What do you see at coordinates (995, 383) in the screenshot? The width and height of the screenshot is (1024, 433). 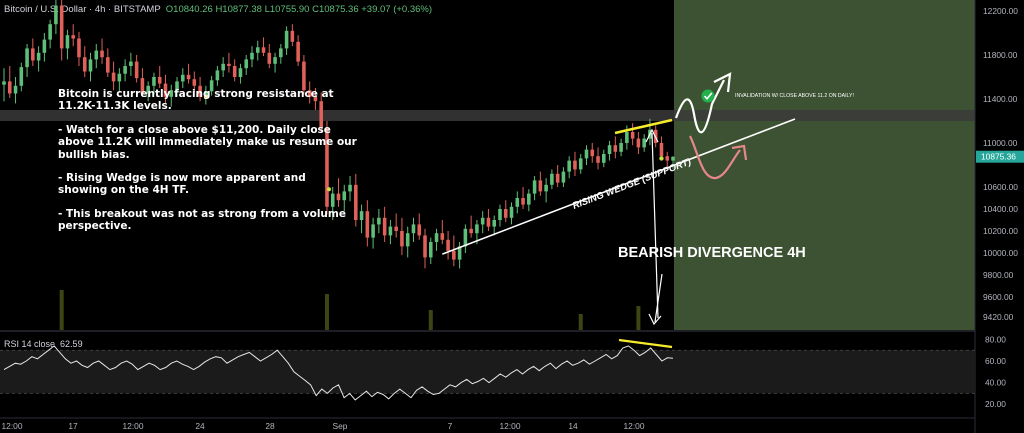 I see `rsi-tick-label: 40.00` at bounding box center [995, 383].